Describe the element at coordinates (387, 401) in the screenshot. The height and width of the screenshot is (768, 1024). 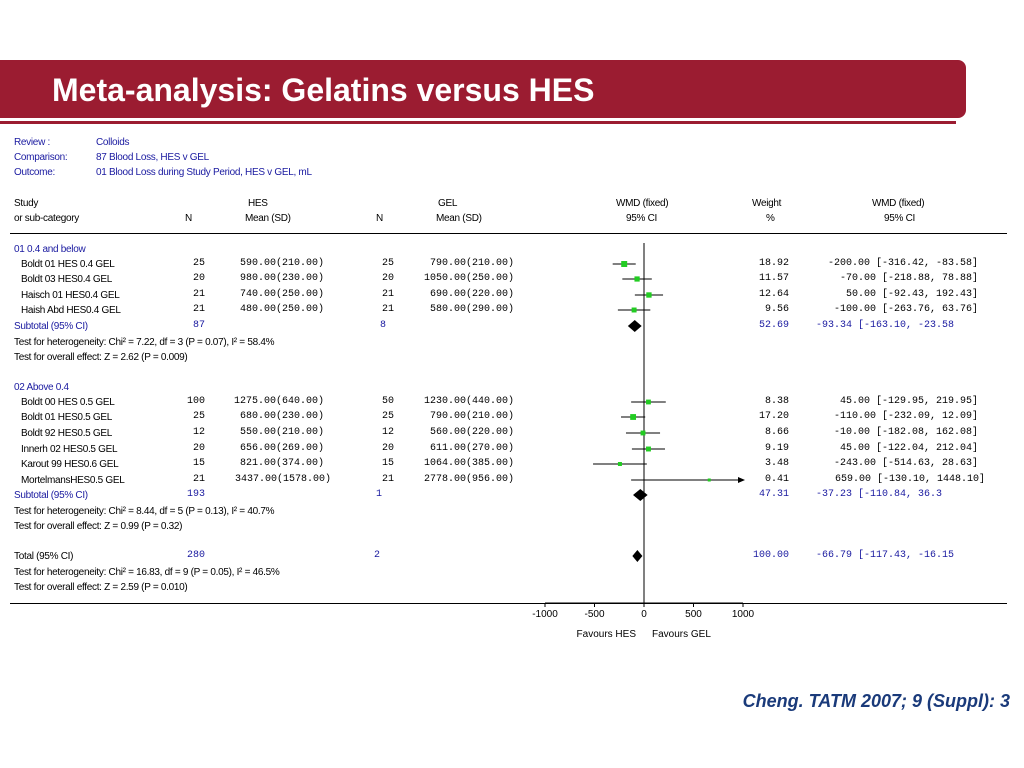
I see `gel-n: 50` at that location.